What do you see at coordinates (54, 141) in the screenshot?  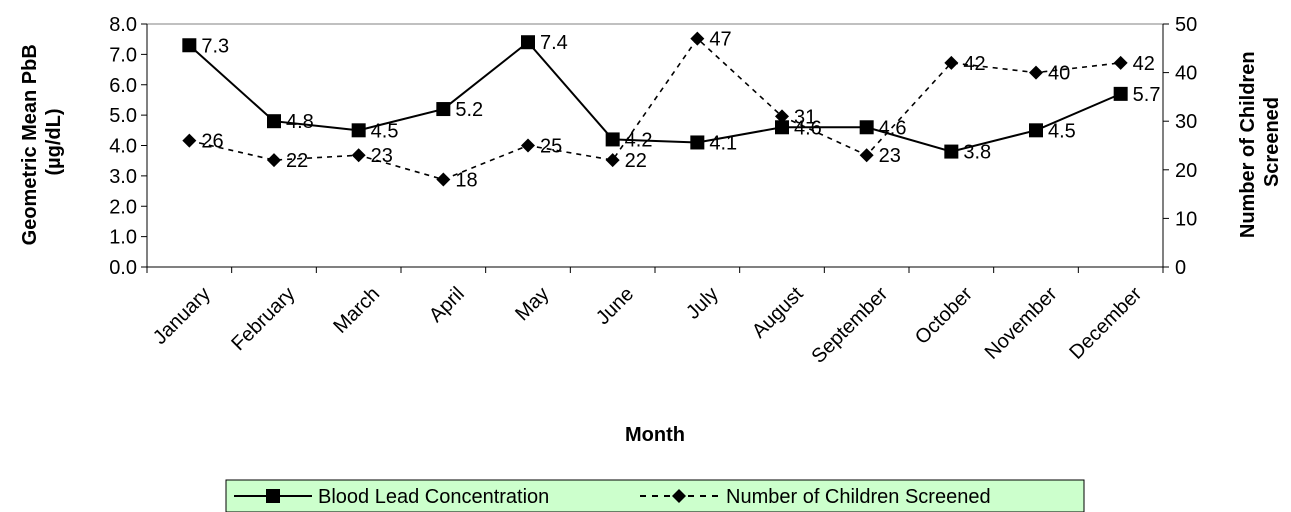 I see `y-axis-title-line2: (µg/dL)` at bounding box center [54, 141].